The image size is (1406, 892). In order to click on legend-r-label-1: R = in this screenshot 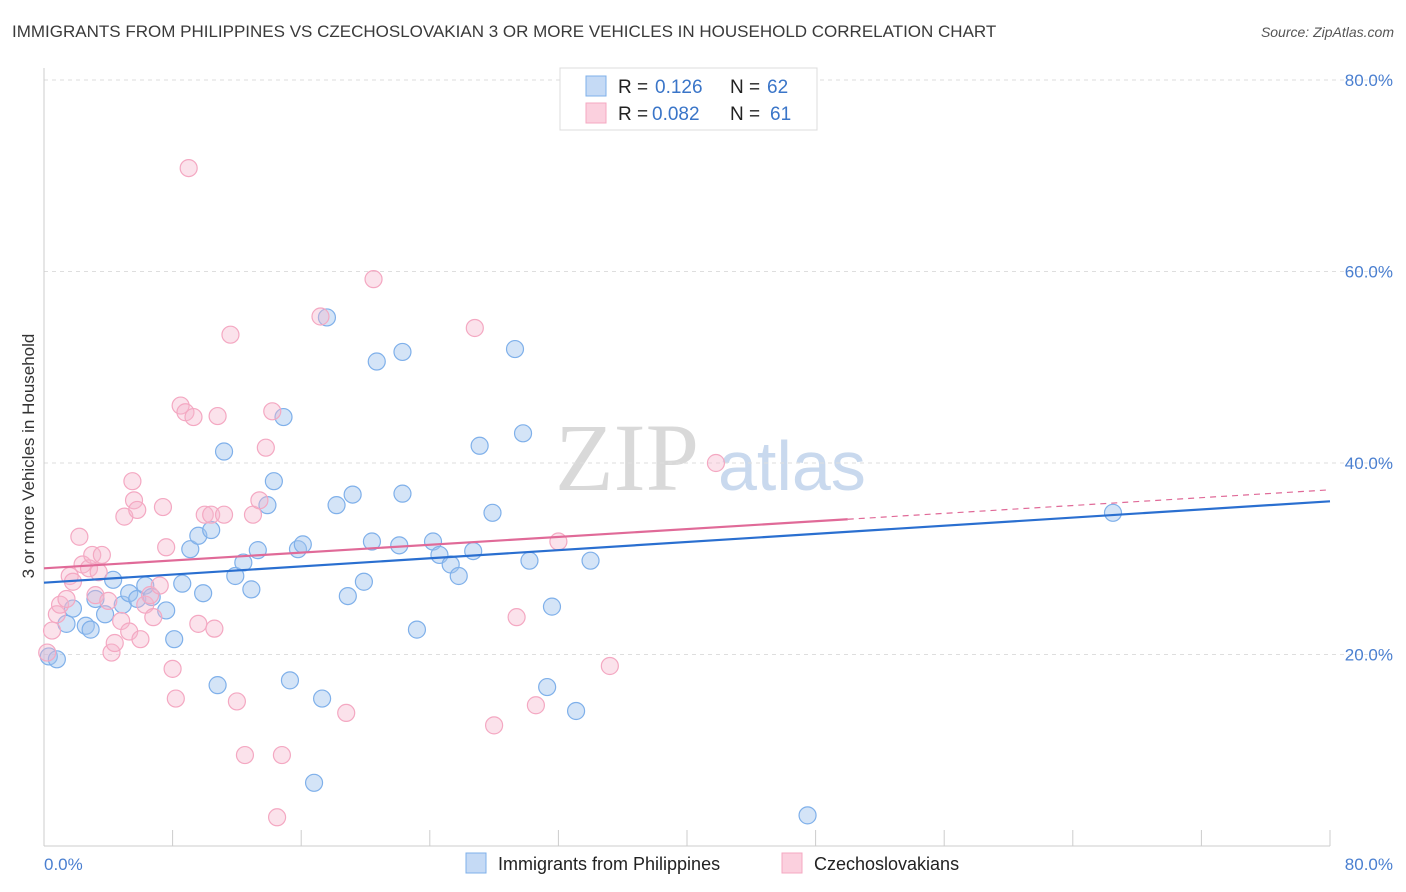, I will do `click(633, 87)`.